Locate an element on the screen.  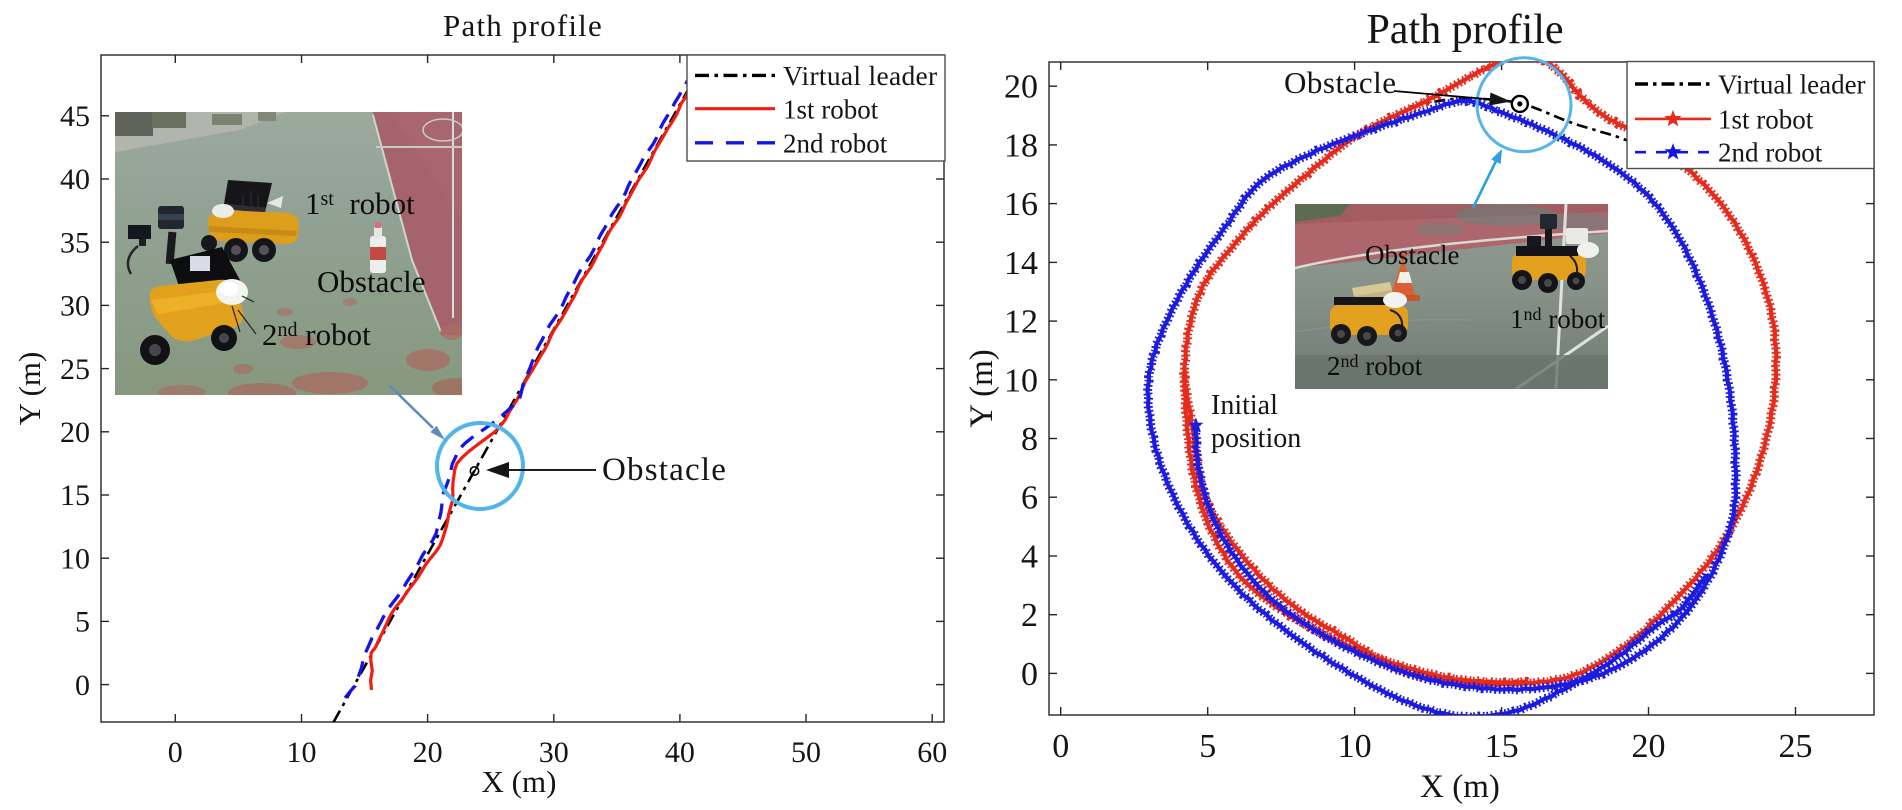
svg-text: 4 is located at coordinates (1029, 557).